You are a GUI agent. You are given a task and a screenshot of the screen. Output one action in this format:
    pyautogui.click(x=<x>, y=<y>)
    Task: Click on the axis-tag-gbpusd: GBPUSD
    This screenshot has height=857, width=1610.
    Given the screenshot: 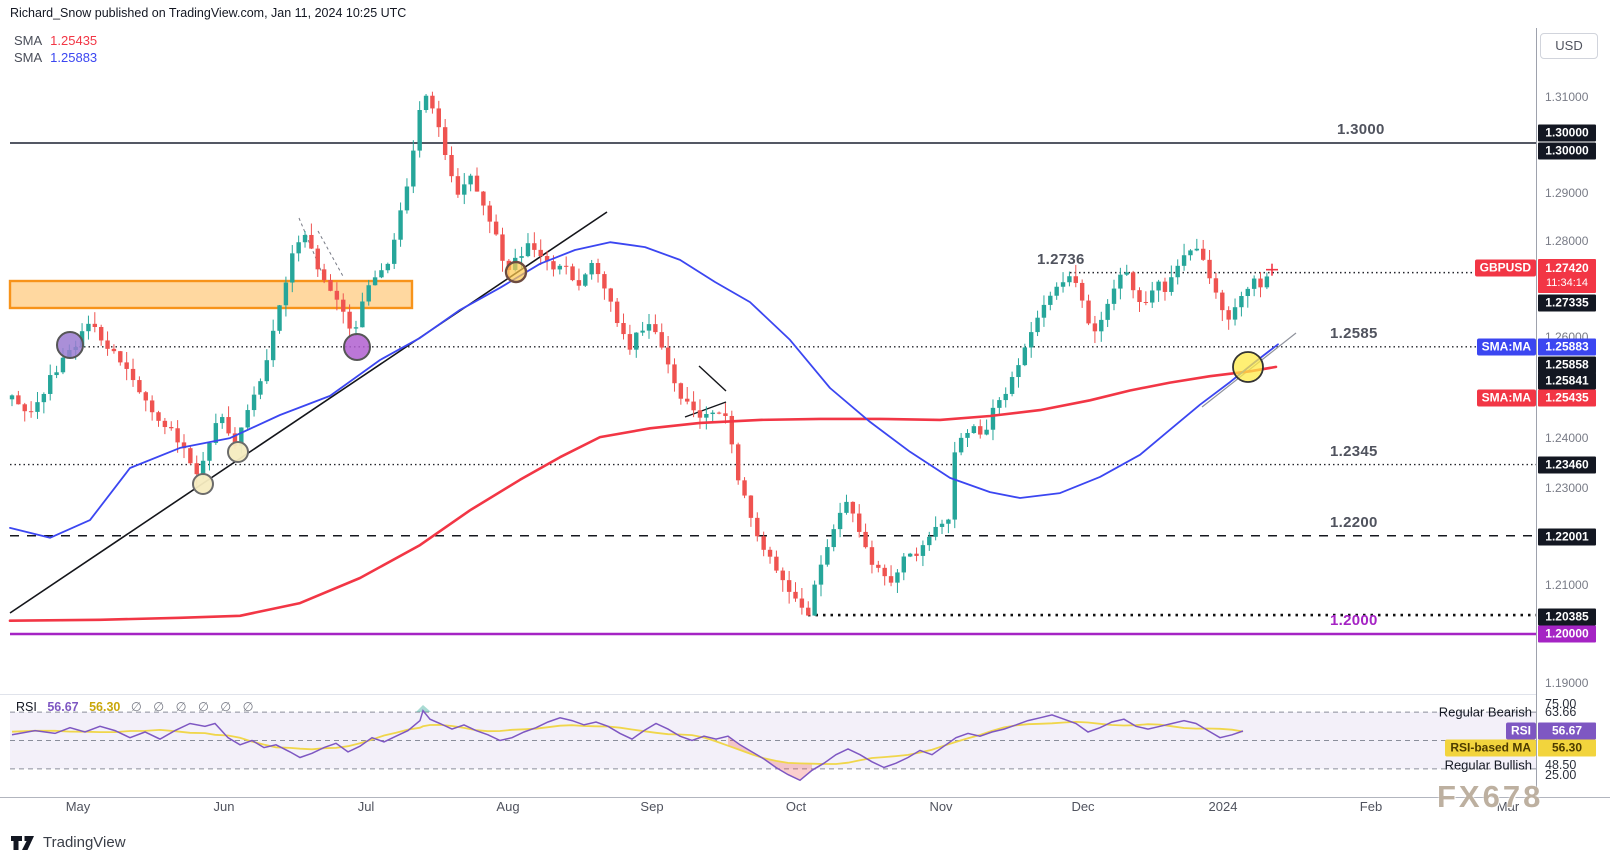 What is the action you would take?
    pyautogui.click(x=1505, y=268)
    